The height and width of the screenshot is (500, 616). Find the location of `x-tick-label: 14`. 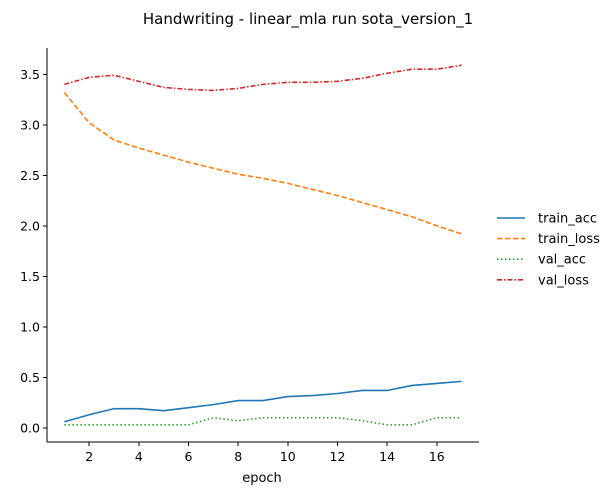

x-tick-label: 14 is located at coordinates (387, 456).